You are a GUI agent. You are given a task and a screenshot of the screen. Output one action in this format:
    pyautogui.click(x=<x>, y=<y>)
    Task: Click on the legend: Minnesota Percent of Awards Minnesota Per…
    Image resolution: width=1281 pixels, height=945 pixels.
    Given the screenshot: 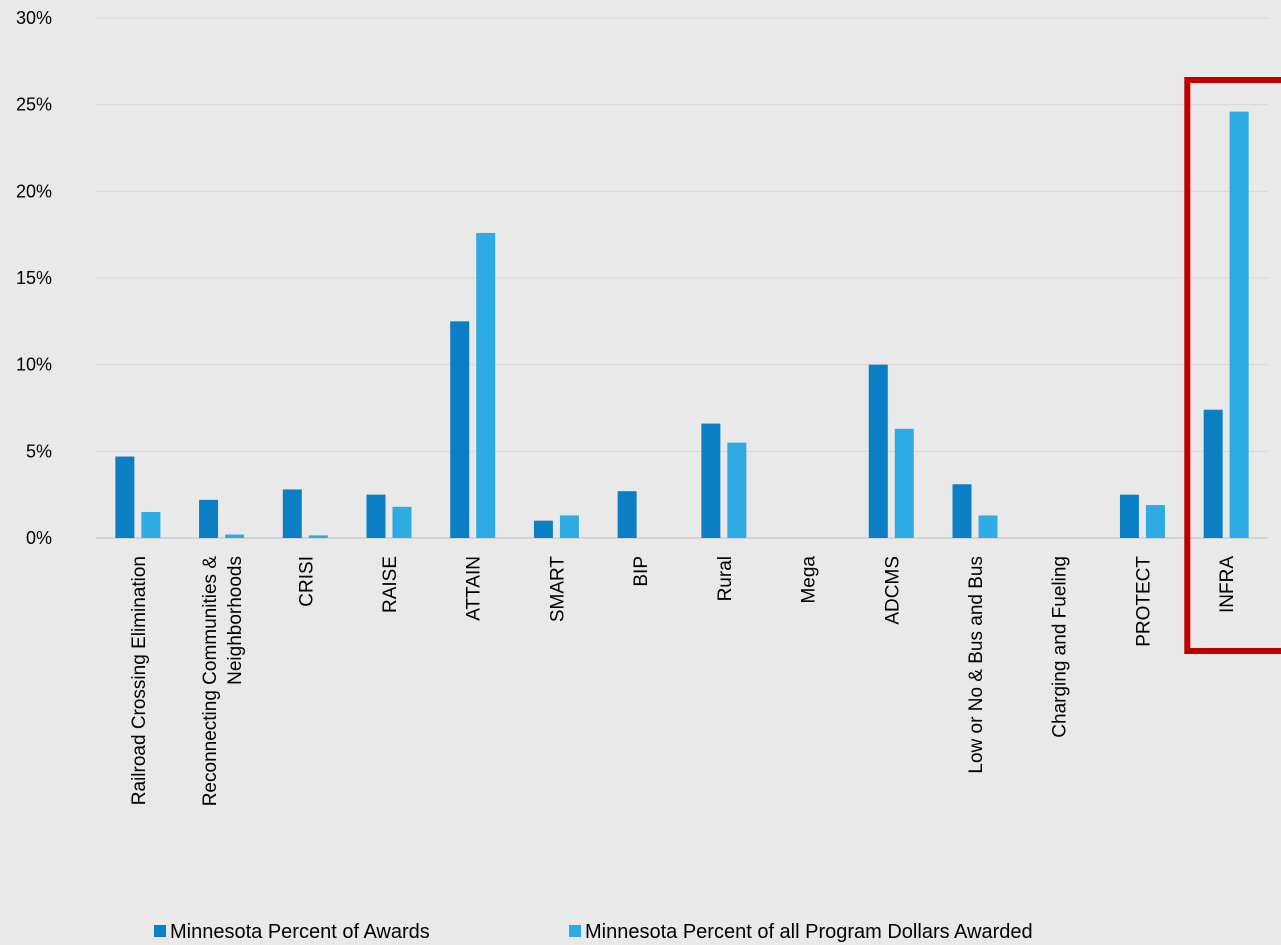 What is the action you would take?
    pyautogui.click(x=593, y=932)
    